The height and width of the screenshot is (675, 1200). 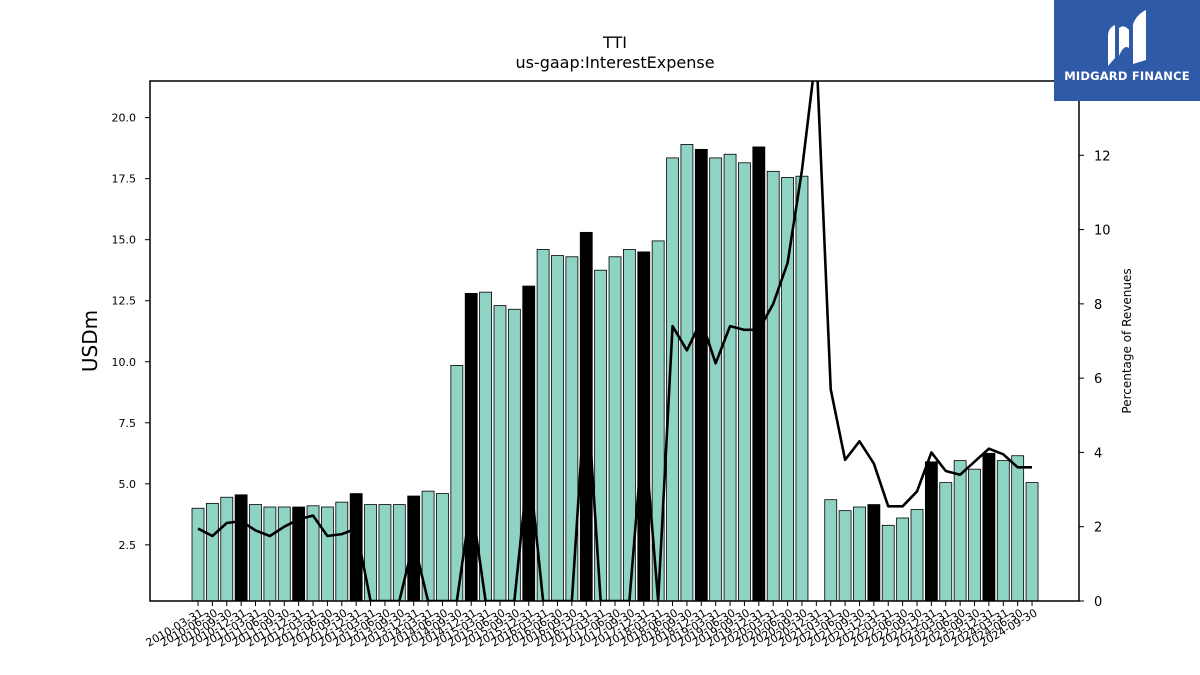 What do you see at coordinates (128, 423) in the screenshot?
I see `y-tick-label: 7.5` at bounding box center [128, 423].